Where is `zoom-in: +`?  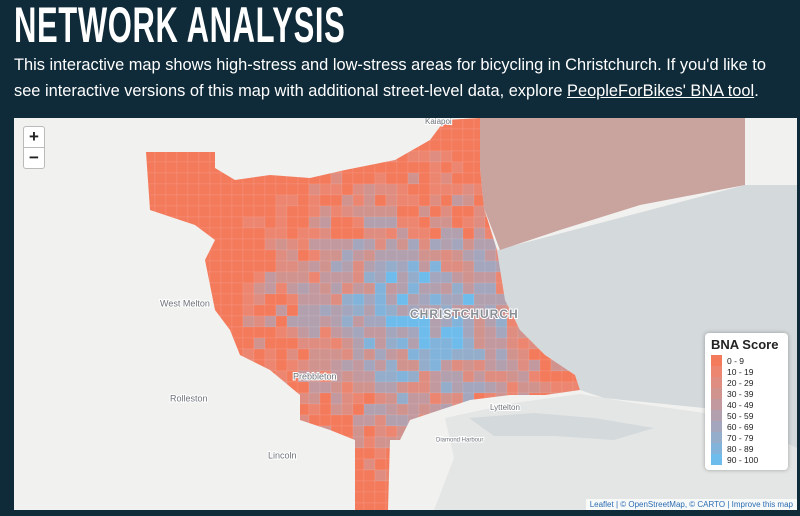 zoom-in: + is located at coordinates (34, 137).